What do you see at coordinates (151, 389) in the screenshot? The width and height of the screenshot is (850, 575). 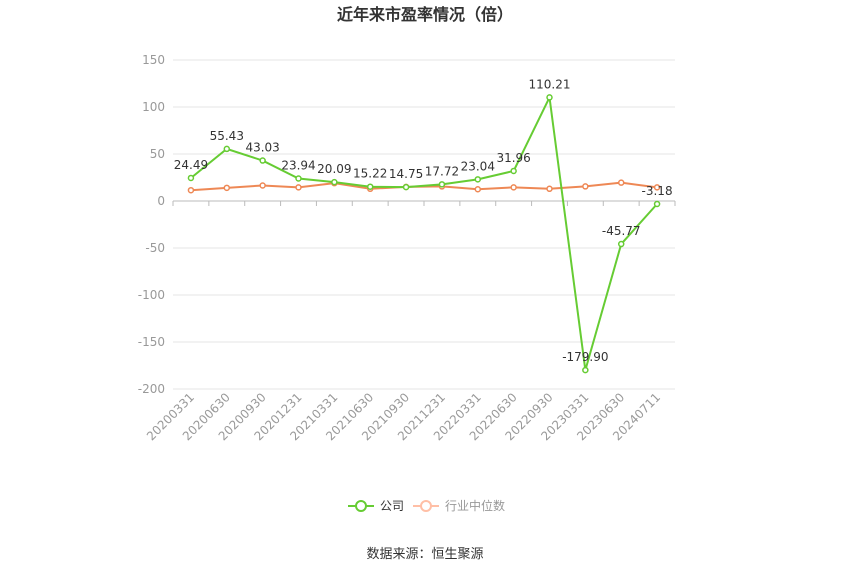 I see `y-tick-label: -200` at bounding box center [151, 389].